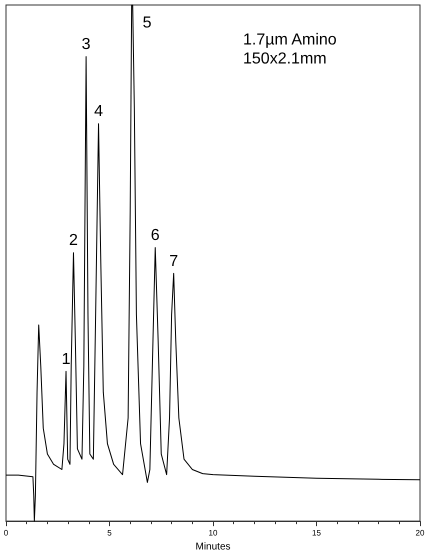 The width and height of the screenshot is (428, 557). Describe the element at coordinates (213, 547) in the screenshot. I see `x-axis-title: Minutes` at that location.